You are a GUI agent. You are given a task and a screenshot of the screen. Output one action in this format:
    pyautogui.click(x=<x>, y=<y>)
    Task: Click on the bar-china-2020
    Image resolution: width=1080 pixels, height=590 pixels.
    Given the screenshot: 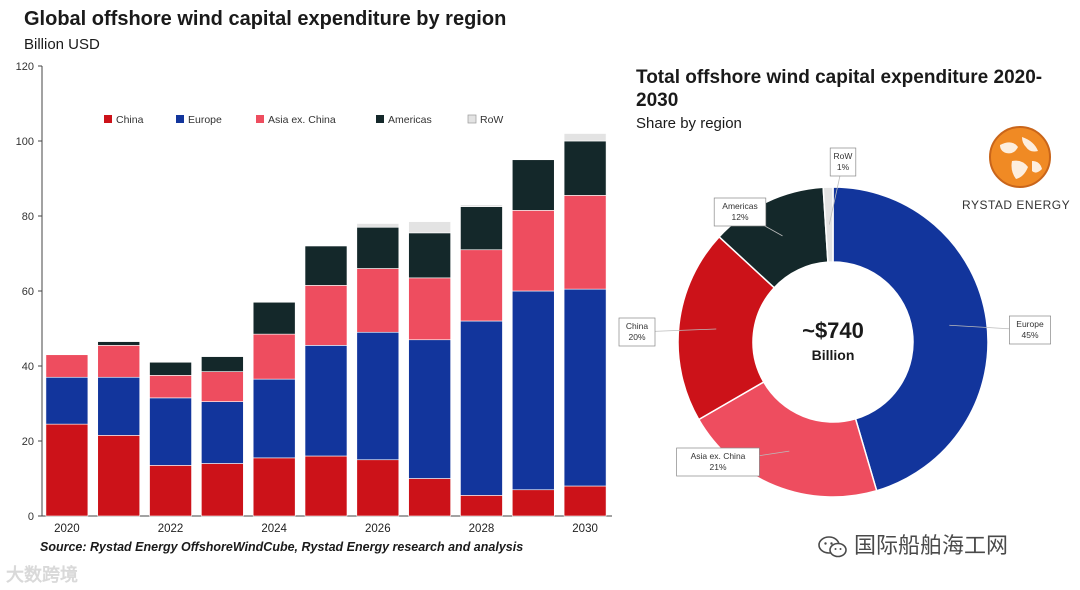 What is the action you would take?
    pyautogui.click(x=67, y=470)
    